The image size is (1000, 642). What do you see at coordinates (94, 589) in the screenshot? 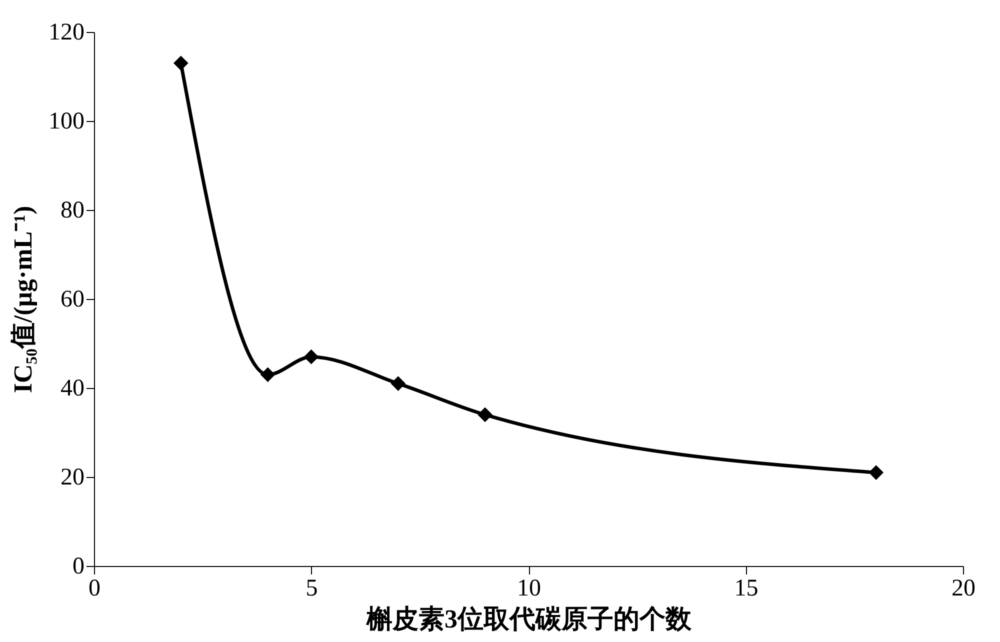
I see `x-tick-label: 0` at bounding box center [94, 589].